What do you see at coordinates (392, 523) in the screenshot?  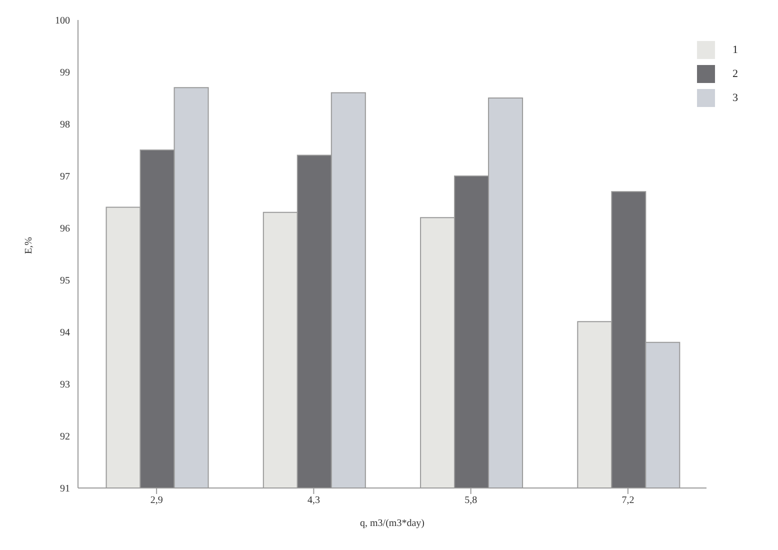 I see `x-axis-title: q, m3/(m3*day)` at bounding box center [392, 523].